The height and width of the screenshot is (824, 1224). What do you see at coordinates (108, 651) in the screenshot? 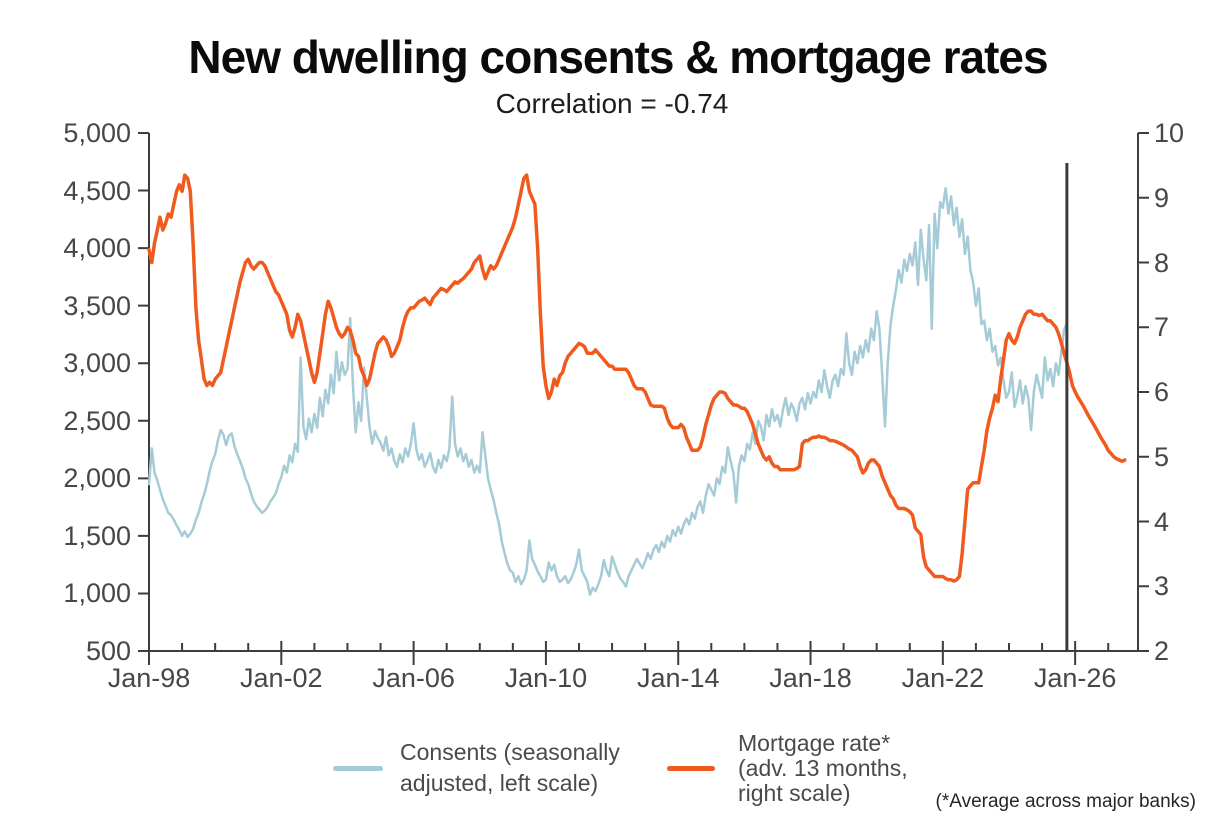
I see `left-axis-tick-label: 500` at bounding box center [108, 651].